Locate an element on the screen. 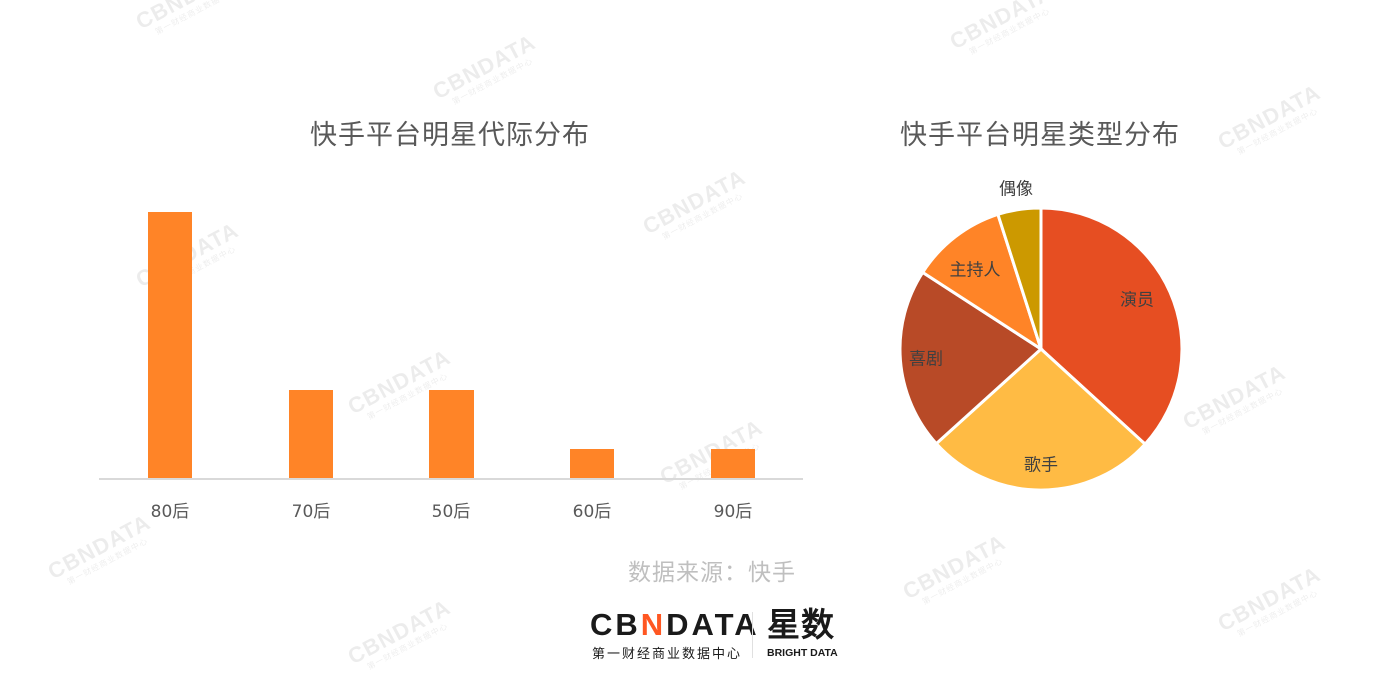 Image resolution: width=1384 pixels, height=690 pixels. pie-chart-title: 快手平台明星类型分布 is located at coordinates (1040, 135).